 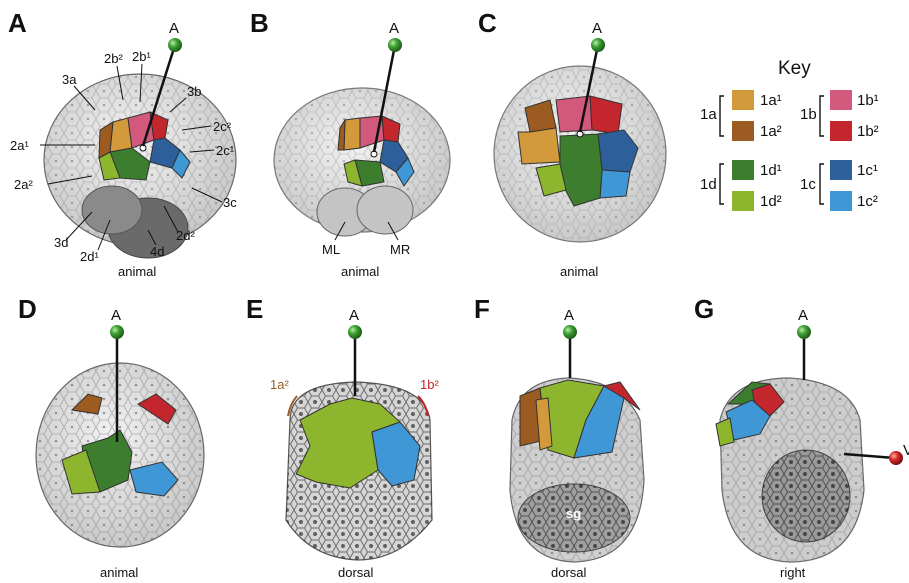 I want to click on key-swatch-1b1, so click(x=841, y=100).